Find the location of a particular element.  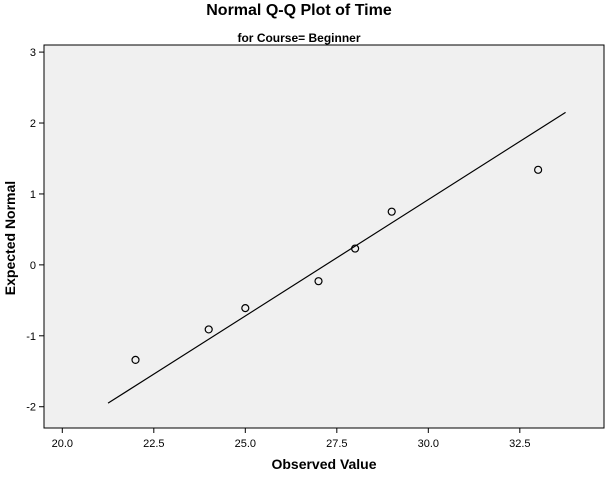

chart-subtitle: for Course= Beginner is located at coordinates (298, 38).